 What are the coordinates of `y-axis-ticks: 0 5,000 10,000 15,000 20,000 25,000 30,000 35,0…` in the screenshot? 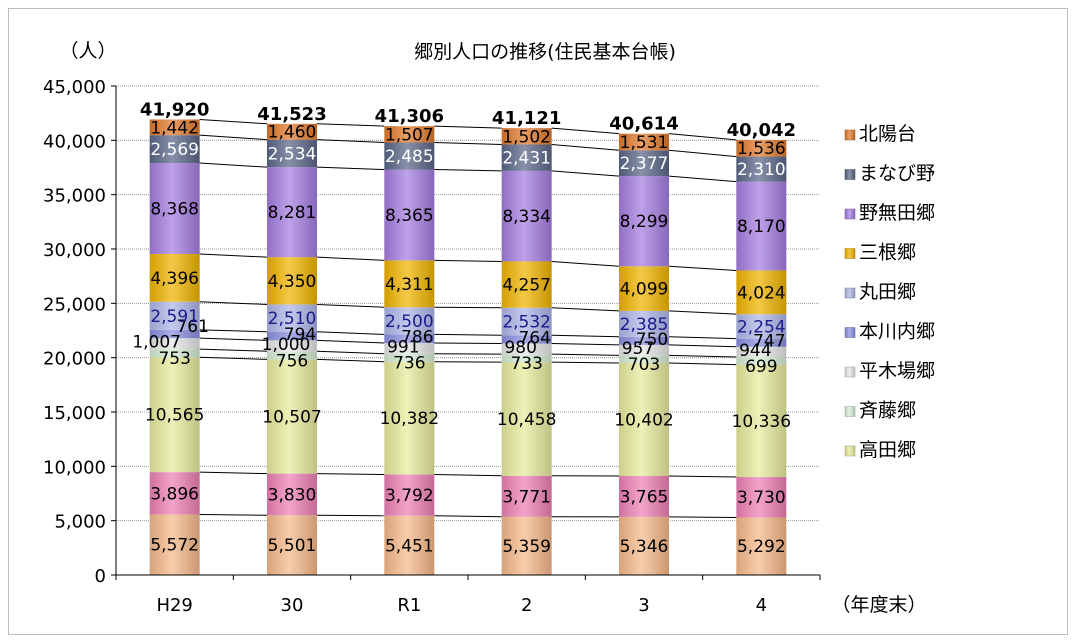 It's located at (74, 332).